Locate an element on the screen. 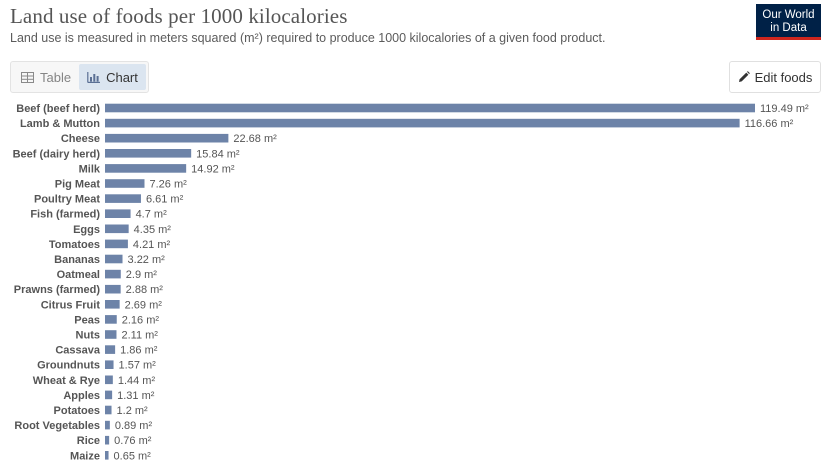  category-label: Maize is located at coordinates (85, 456).